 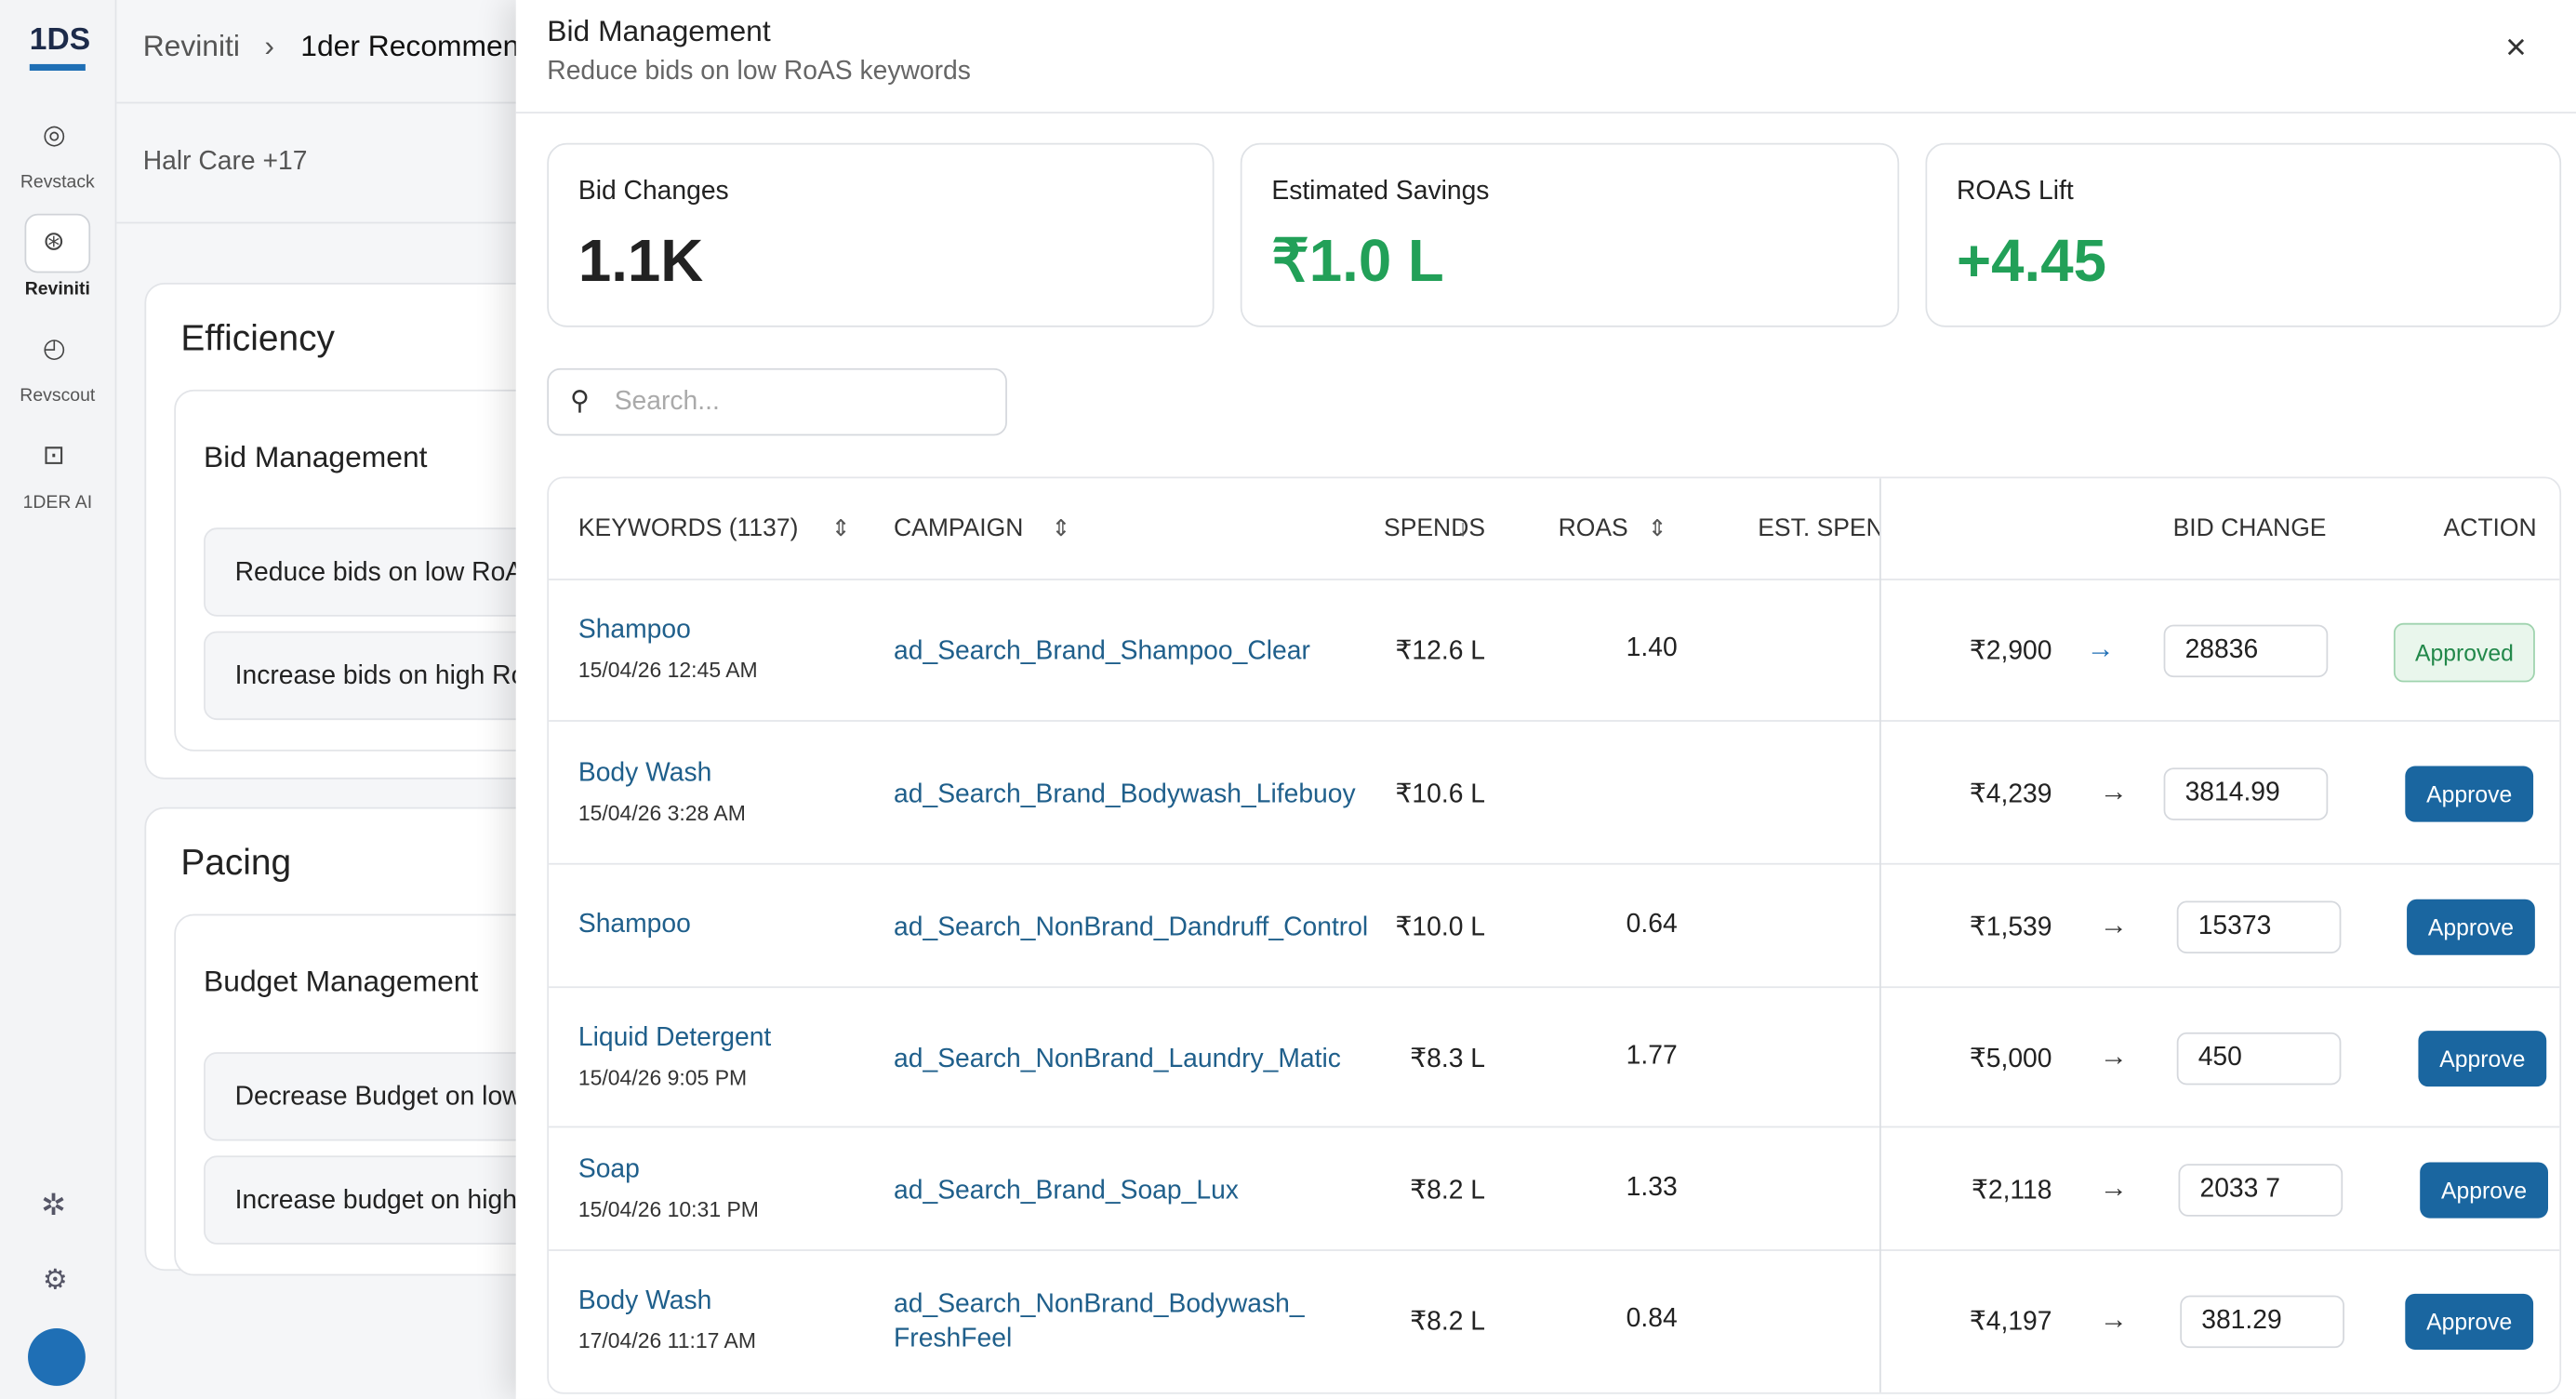 What do you see at coordinates (225, 162) in the screenshot?
I see `filter: Halr Care +17` at bounding box center [225, 162].